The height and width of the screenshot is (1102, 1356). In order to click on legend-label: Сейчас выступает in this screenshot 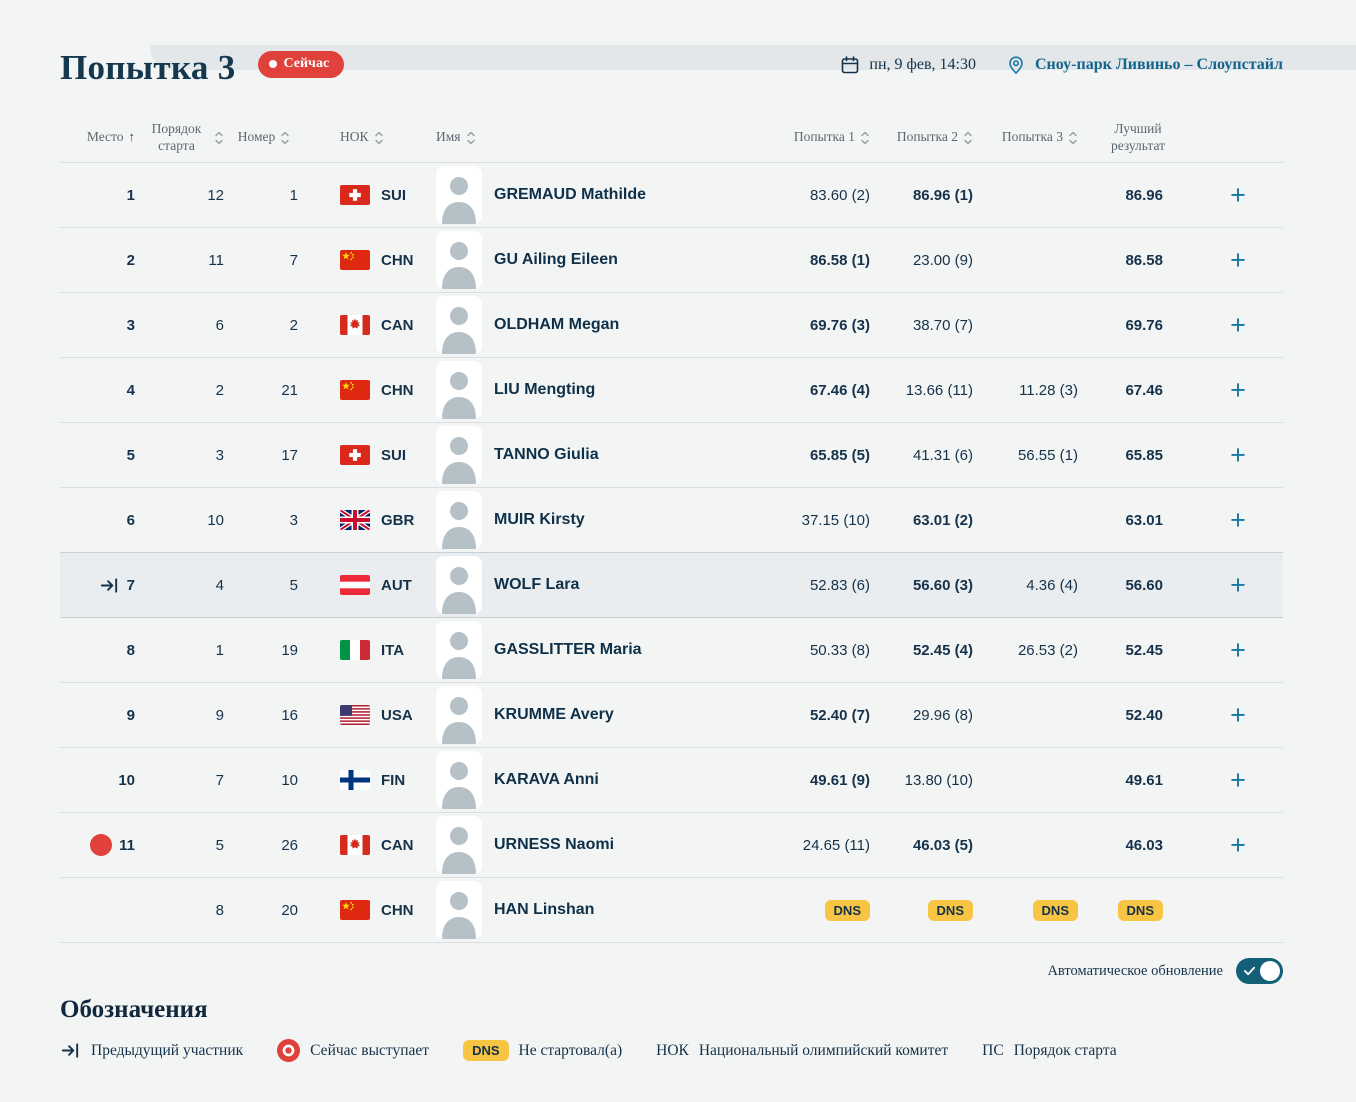, I will do `click(370, 1050)`.